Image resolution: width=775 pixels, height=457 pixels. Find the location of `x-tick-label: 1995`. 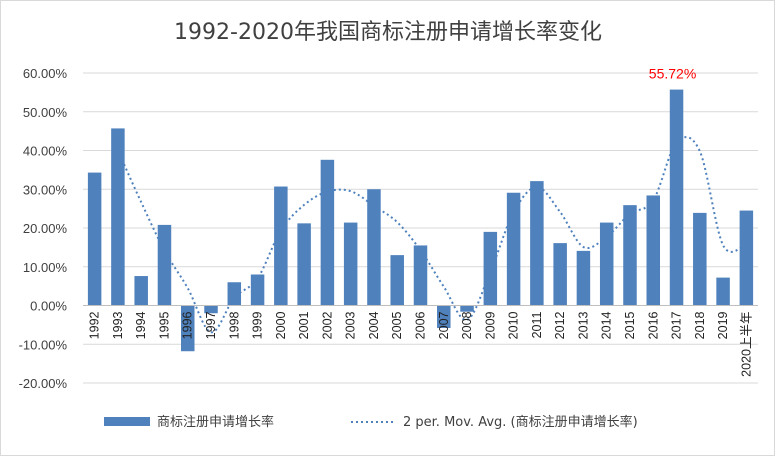

x-tick-label: 1995 is located at coordinates (164, 325).